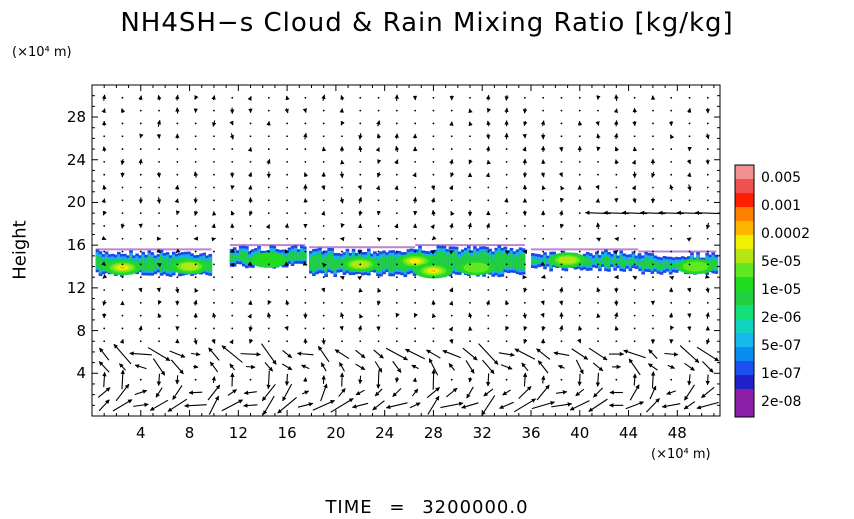 The image size is (854, 519). I want to click on time-value: 3200000.0, so click(475, 507).